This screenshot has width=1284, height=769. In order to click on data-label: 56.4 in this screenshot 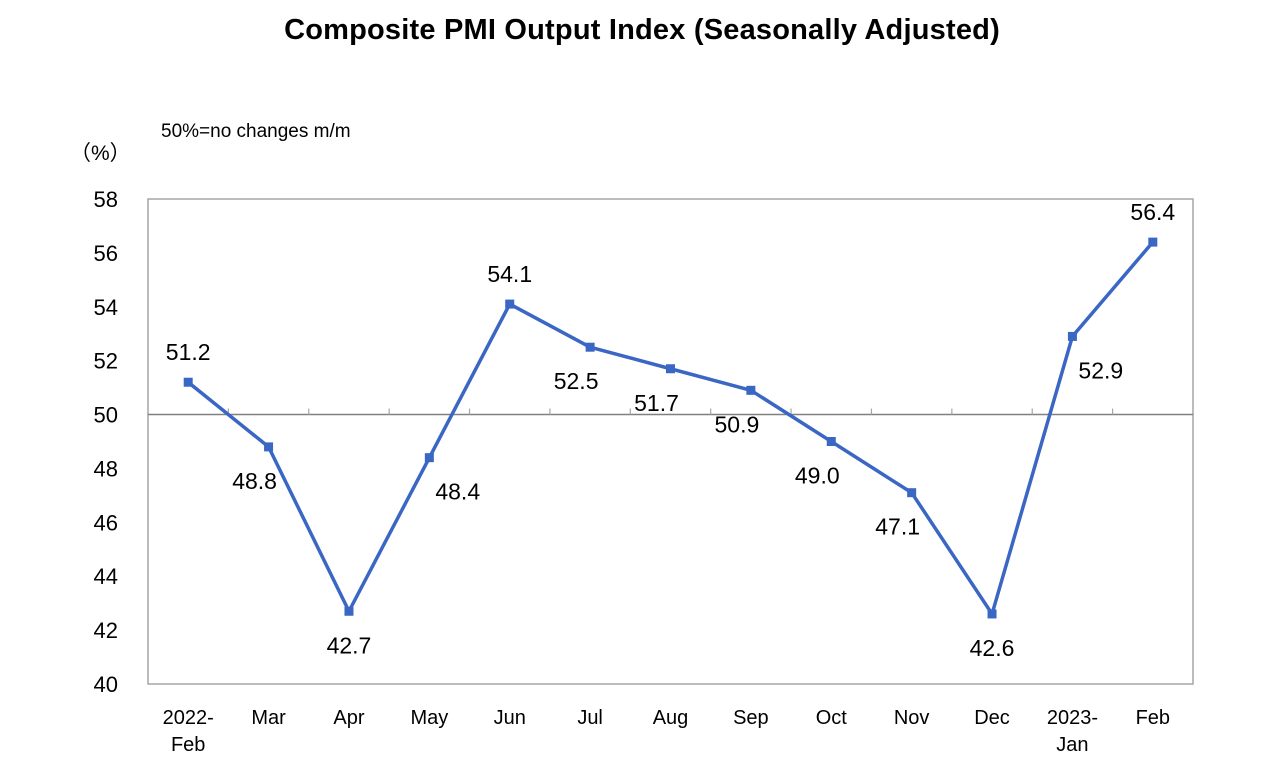, I will do `click(1152, 212)`.